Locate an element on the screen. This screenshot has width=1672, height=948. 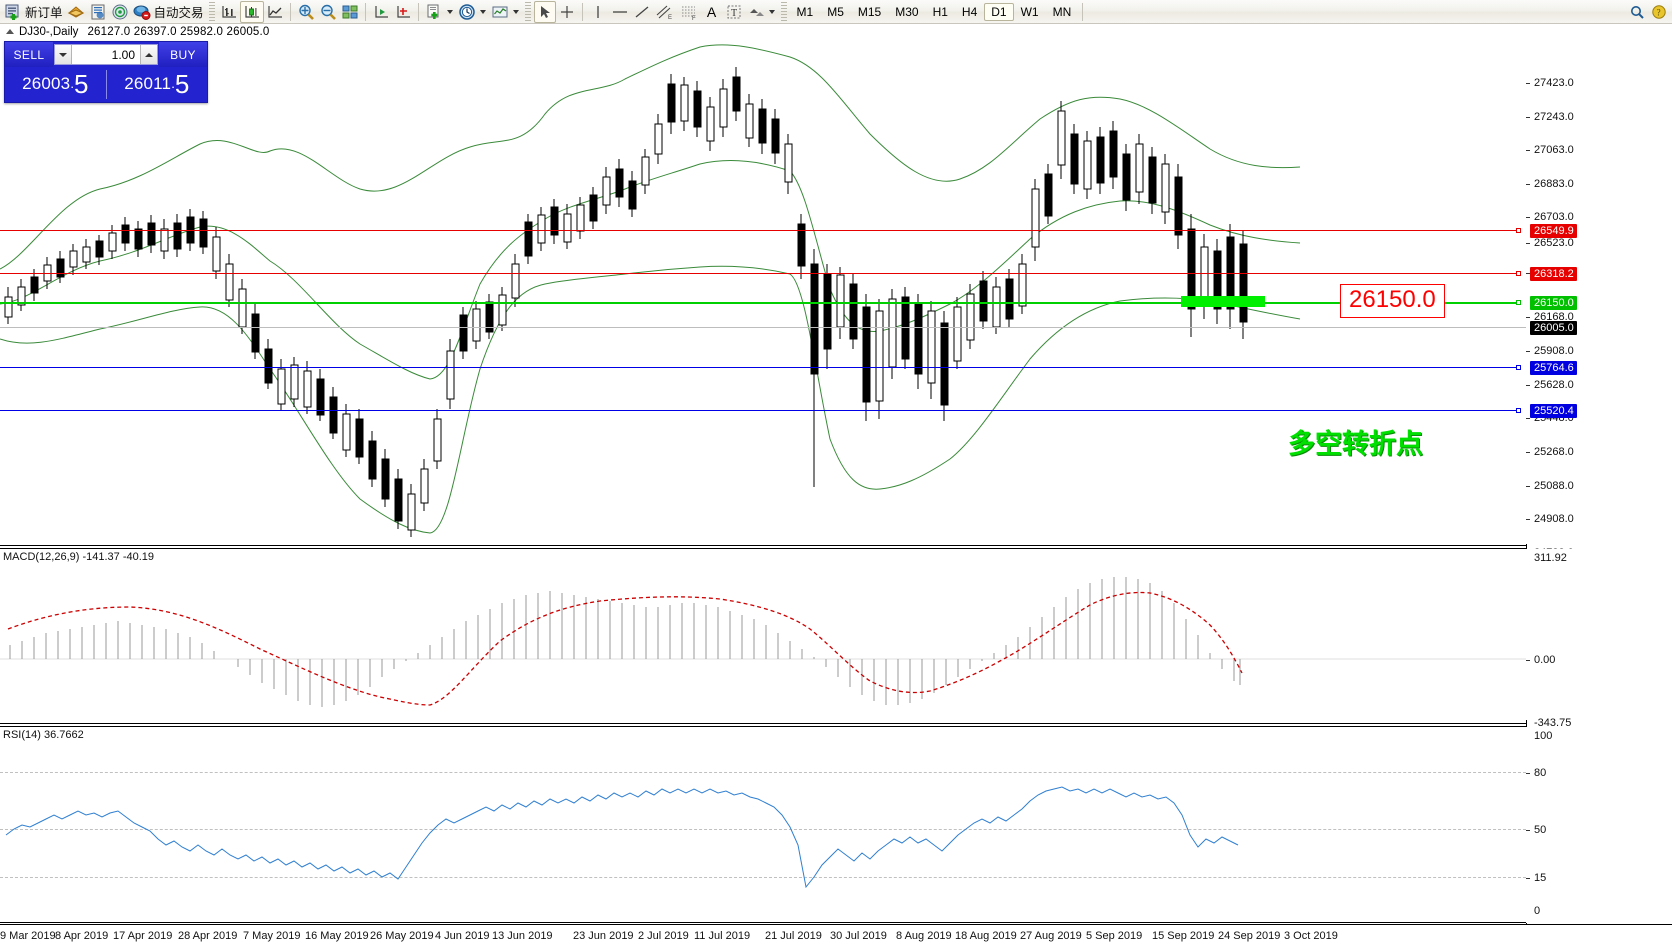
timeframe-w1: W1 is located at coordinates (1029, 11).